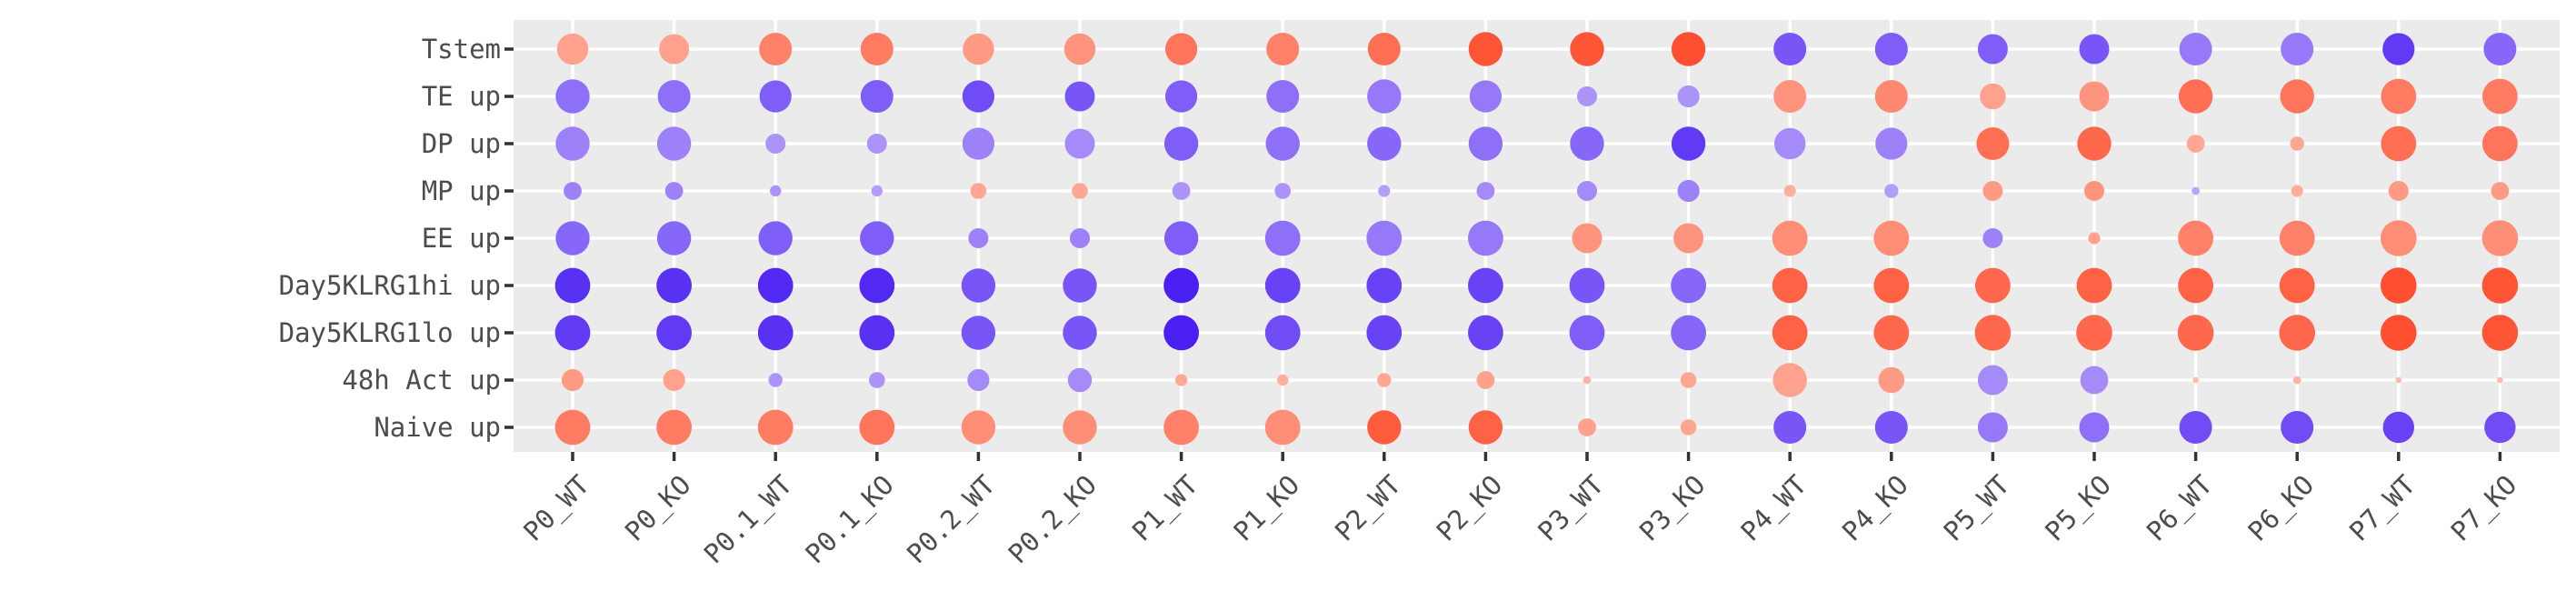 The height and width of the screenshot is (601, 2576). I want to click on point-day5klrg1lo-up-p4-wt, so click(1790, 333).